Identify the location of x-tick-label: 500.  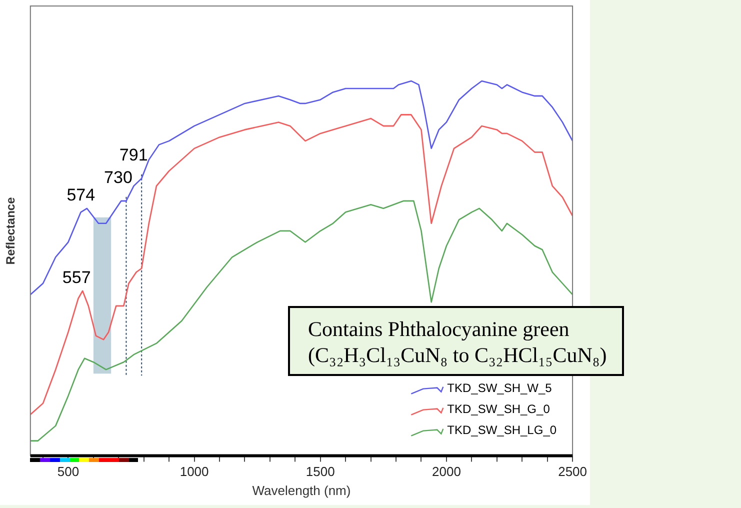
(68, 472).